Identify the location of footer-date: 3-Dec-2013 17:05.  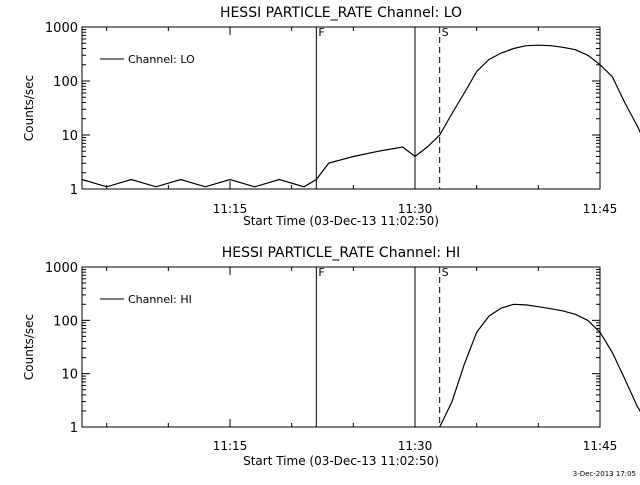
(604, 474).